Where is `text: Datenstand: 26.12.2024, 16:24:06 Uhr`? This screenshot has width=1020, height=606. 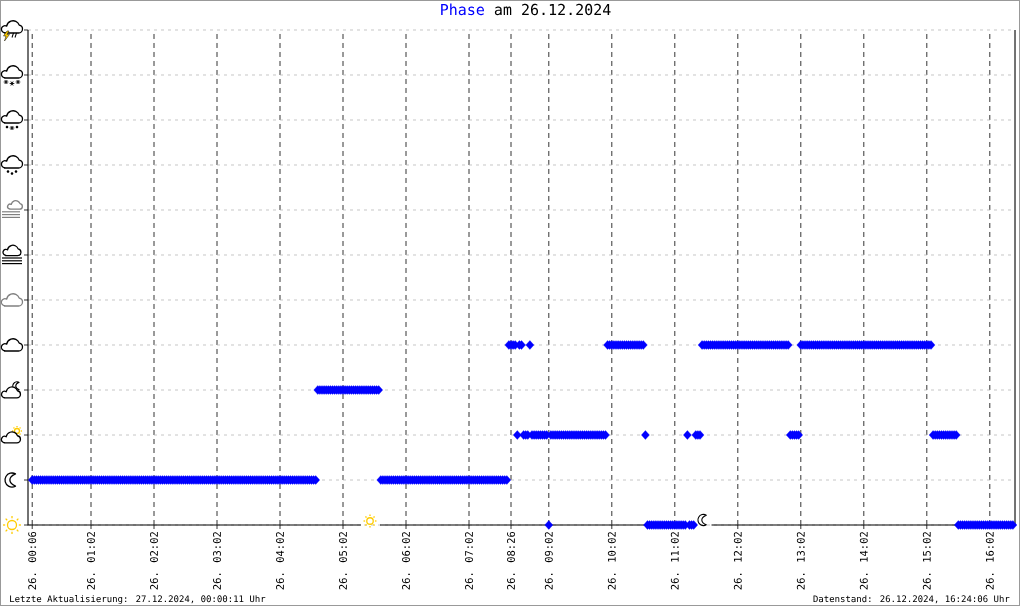 text: Datenstand: 26.12.2024, 16:24:06 Uhr is located at coordinates (911, 599).